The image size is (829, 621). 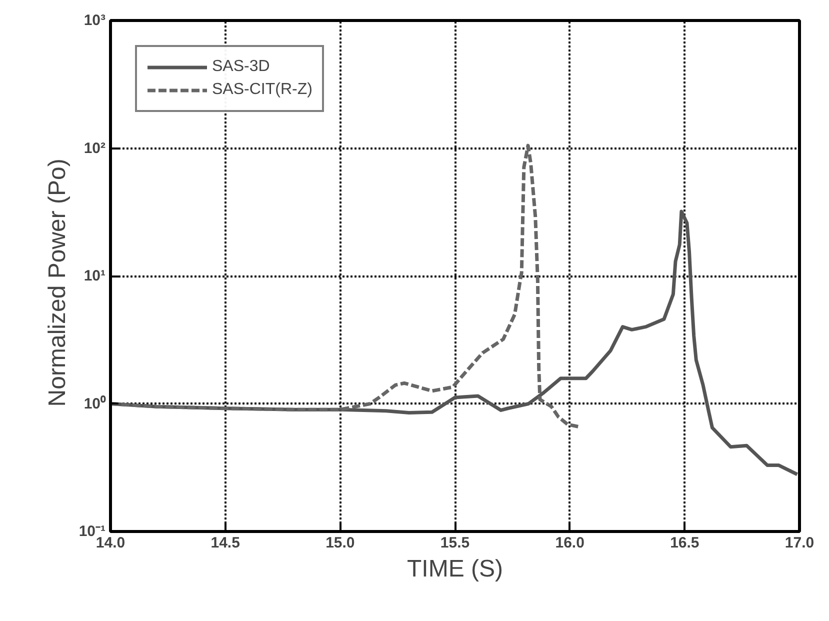 What do you see at coordinates (685, 543) in the screenshot?
I see `x-tick-label: 16.5` at bounding box center [685, 543].